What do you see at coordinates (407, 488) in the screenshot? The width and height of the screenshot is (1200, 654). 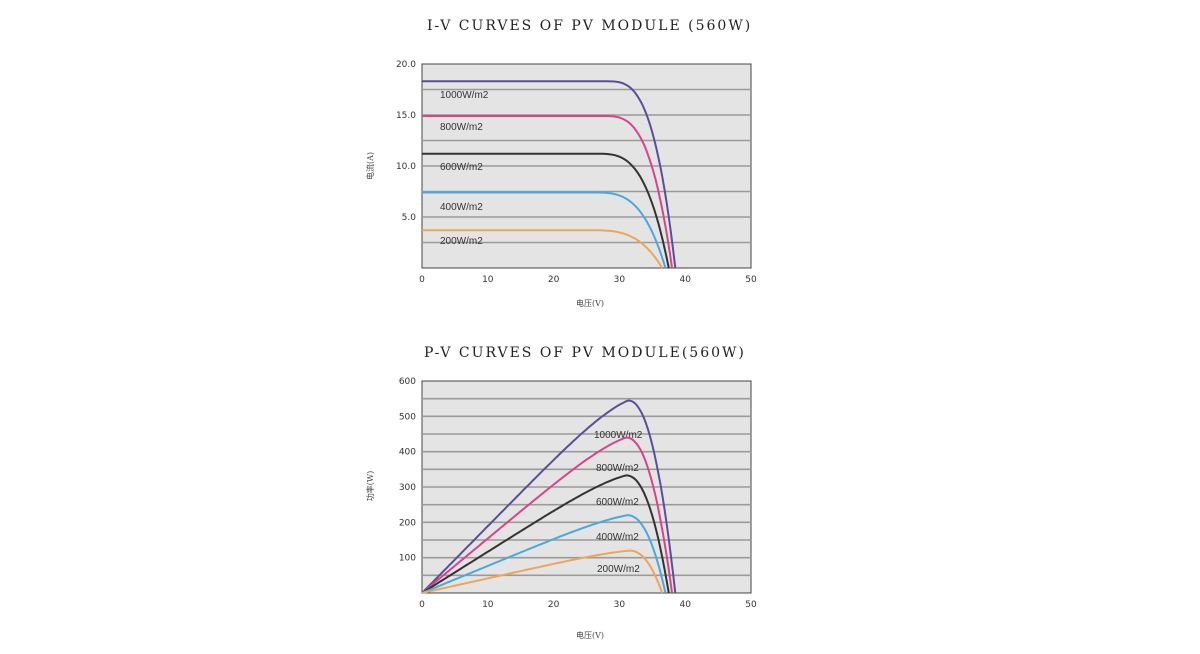 I see `y-tick-label: 300` at bounding box center [407, 488].